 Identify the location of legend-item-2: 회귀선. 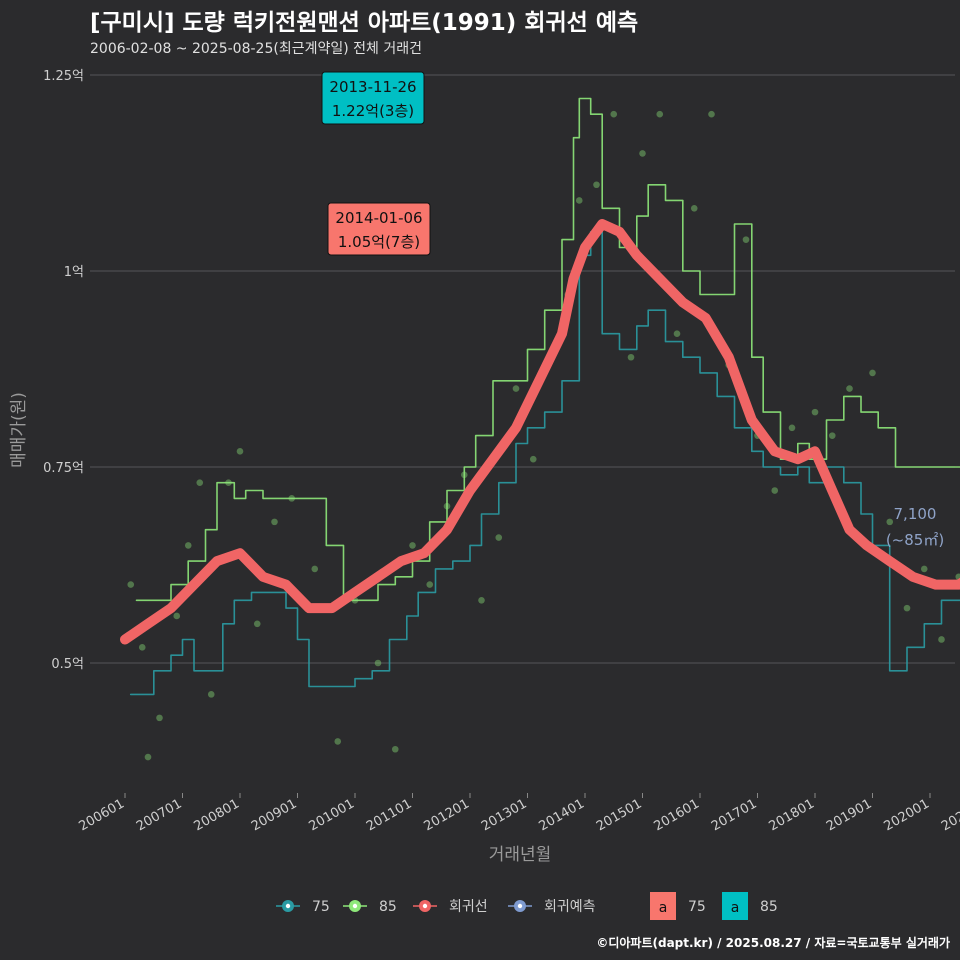
(450, 907).